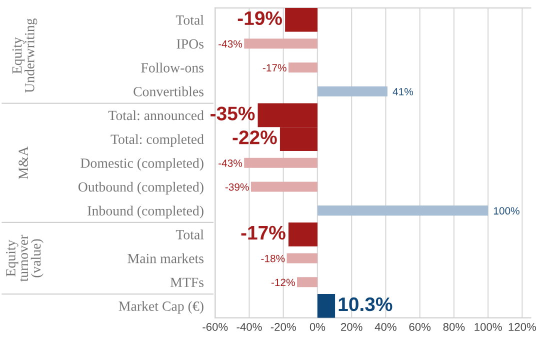  What do you see at coordinates (507, 211) in the screenshot?
I see `data-label: 100%` at bounding box center [507, 211].